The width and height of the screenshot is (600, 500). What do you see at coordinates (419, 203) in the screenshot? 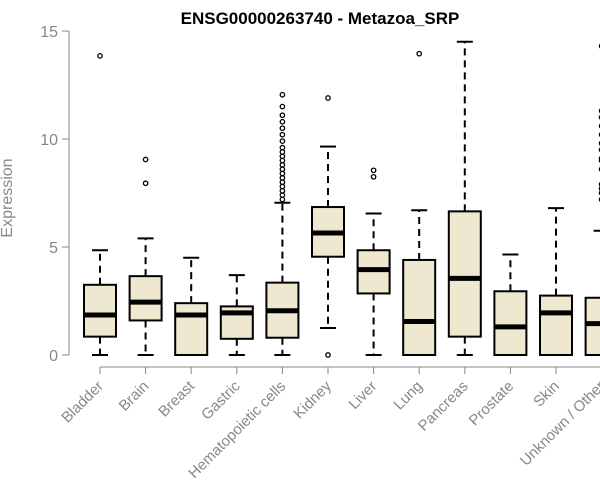
I see `box-lung` at bounding box center [419, 203].